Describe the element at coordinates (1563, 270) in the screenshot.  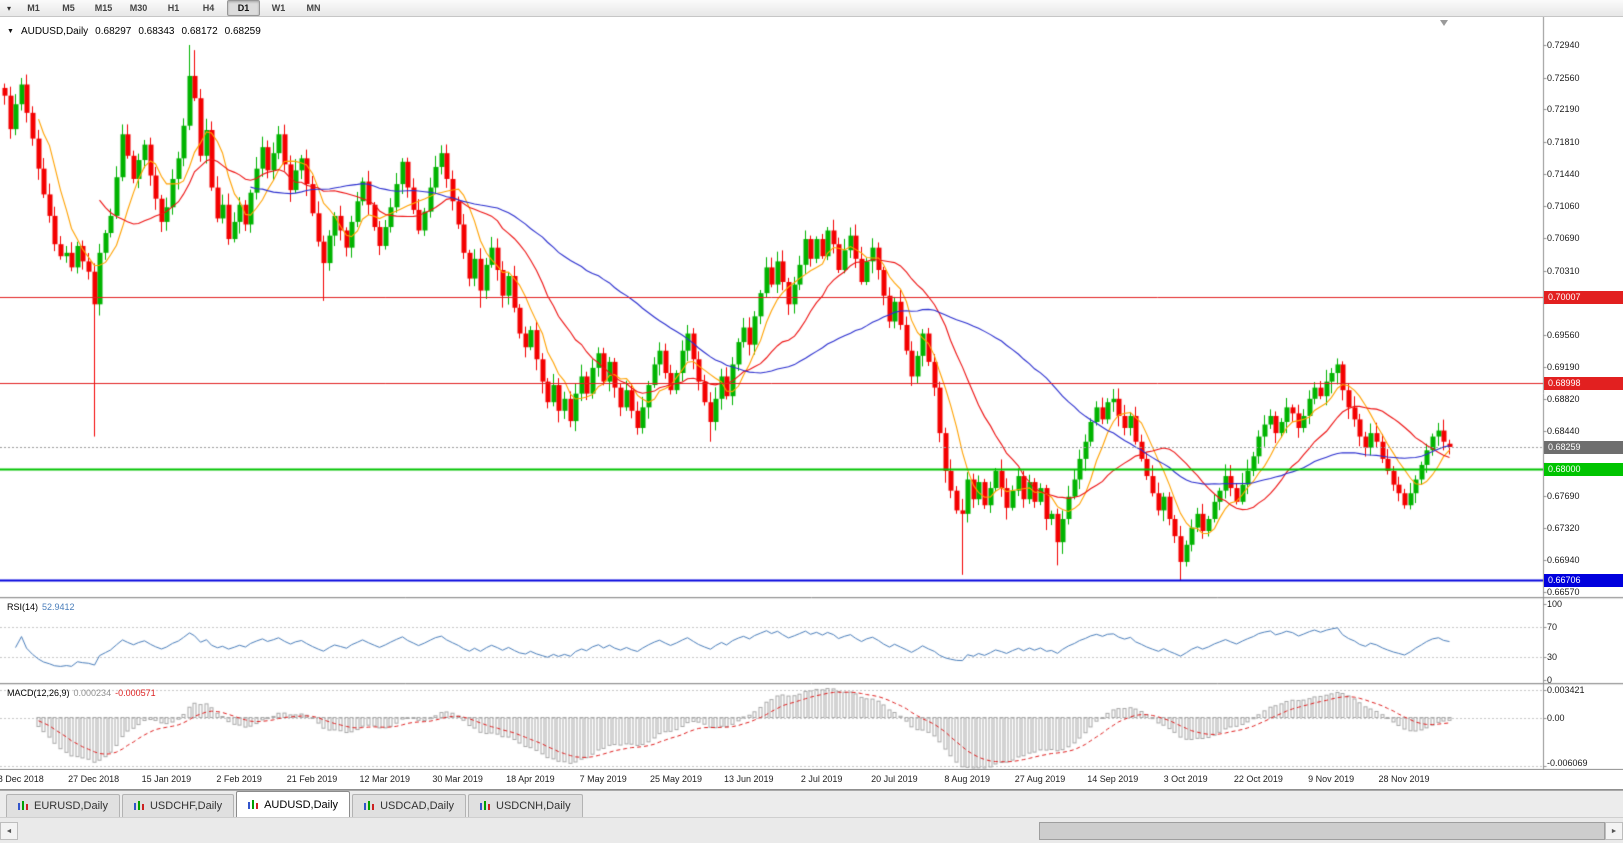
I see `price-axis-tick: 0.70310` at that location.